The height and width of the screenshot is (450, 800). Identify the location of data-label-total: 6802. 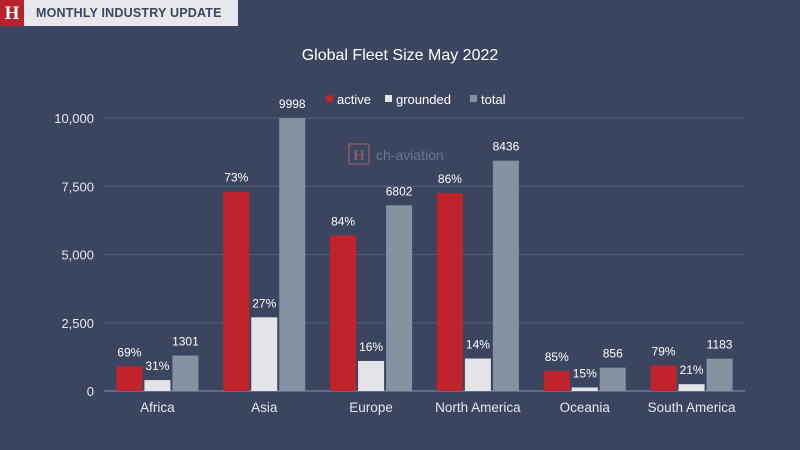
(399, 191).